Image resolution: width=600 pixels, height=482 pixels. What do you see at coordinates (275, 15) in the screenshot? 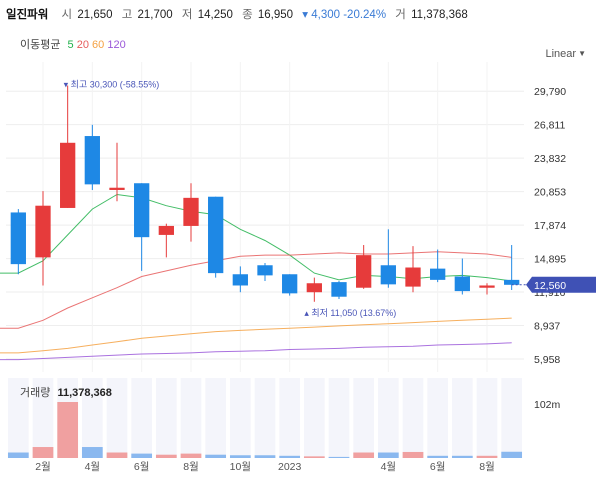
I see `close-value: 16,950` at bounding box center [275, 15].